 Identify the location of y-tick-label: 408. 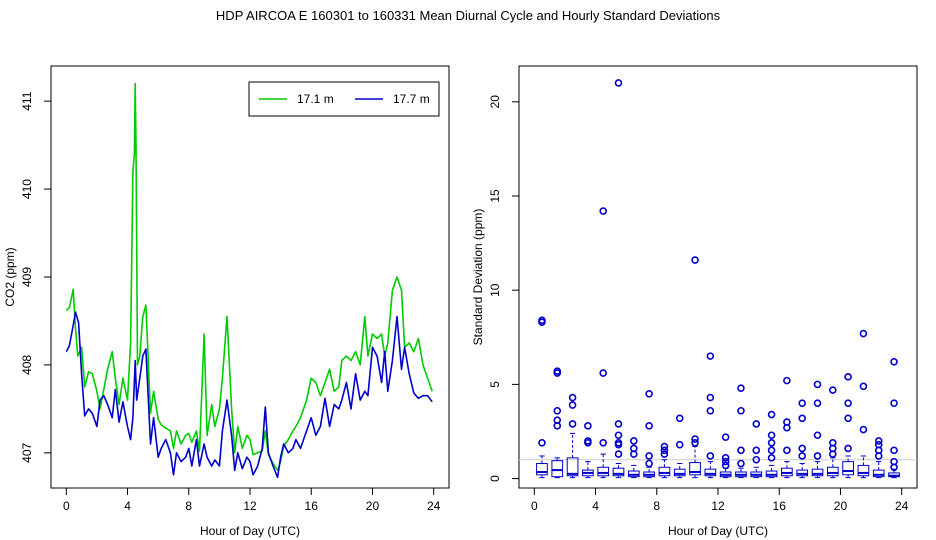
(27, 365).